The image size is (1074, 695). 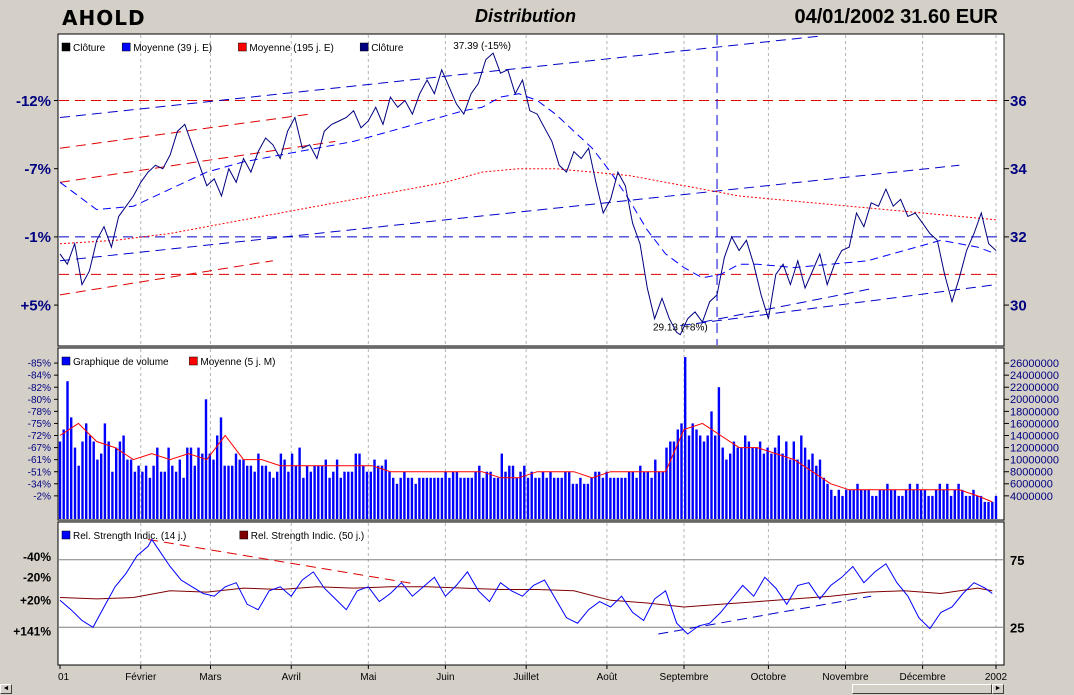 I want to click on right-axis-label: 22000000, so click(x=1034, y=388).